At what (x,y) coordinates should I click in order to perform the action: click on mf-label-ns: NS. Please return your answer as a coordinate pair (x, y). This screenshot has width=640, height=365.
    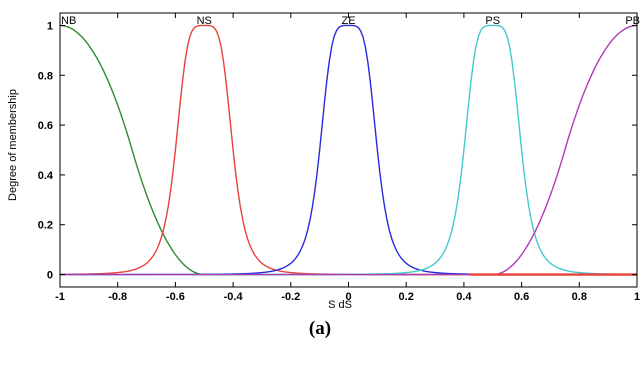
    Looking at the image, I should click on (204, 21).